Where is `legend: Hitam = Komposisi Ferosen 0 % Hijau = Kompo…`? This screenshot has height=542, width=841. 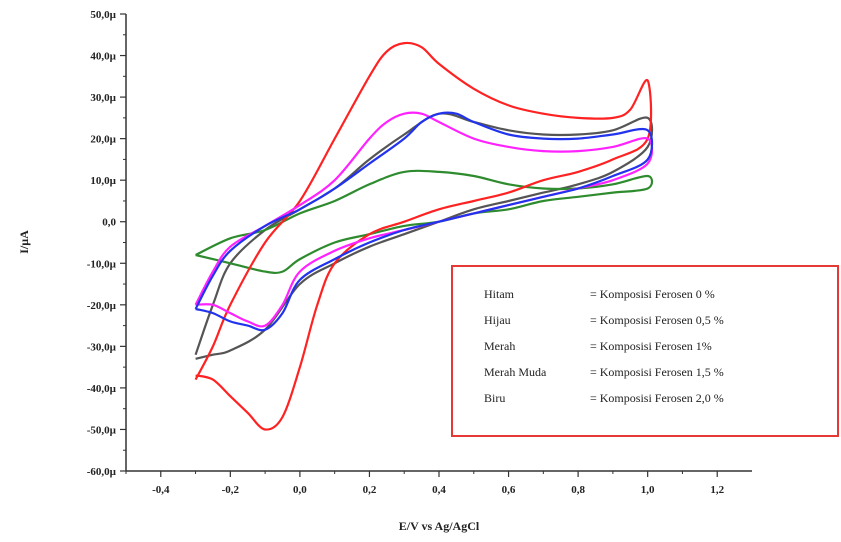 legend: Hitam = Komposisi Ferosen 0 % Hijau = Kompo… is located at coordinates (645, 351).